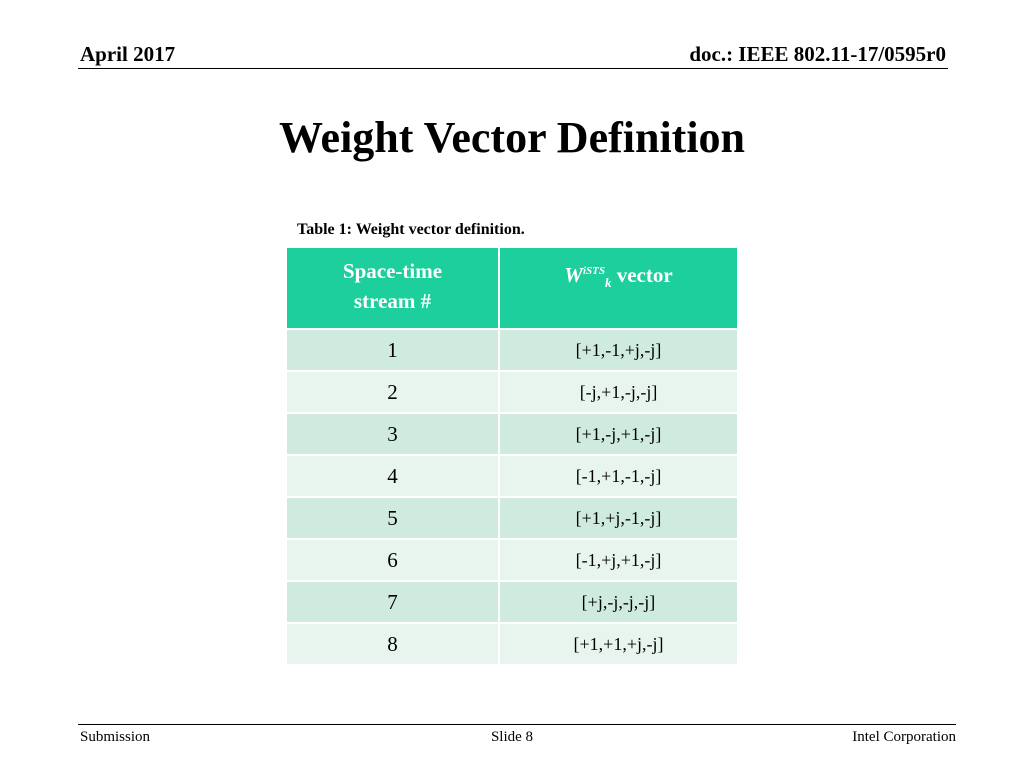 The image size is (1024, 768). What do you see at coordinates (573, 275) in the screenshot?
I see `weight-symbol: W` at bounding box center [573, 275].